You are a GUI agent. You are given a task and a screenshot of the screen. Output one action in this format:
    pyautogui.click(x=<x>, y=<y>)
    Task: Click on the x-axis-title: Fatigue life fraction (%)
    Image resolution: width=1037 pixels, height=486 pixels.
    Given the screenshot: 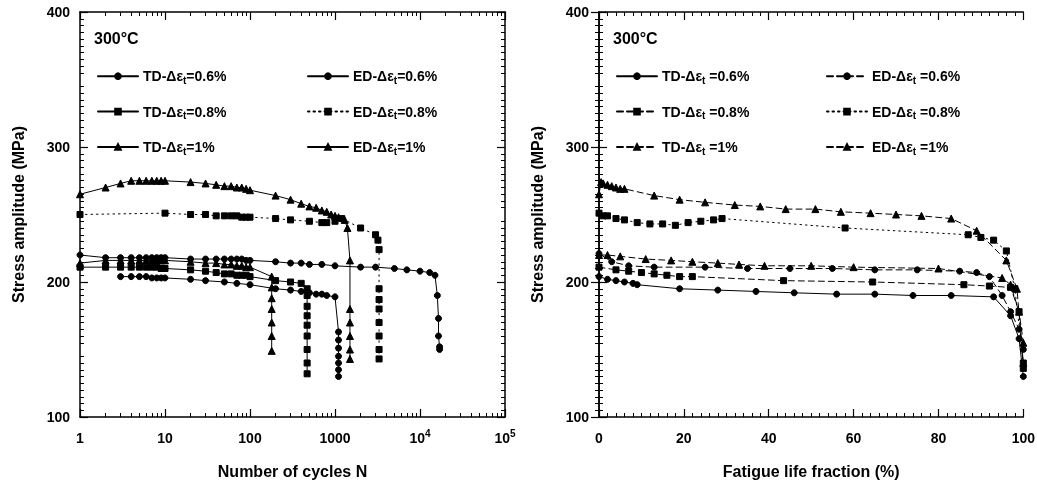 What is the action you would take?
    pyautogui.click(x=811, y=471)
    